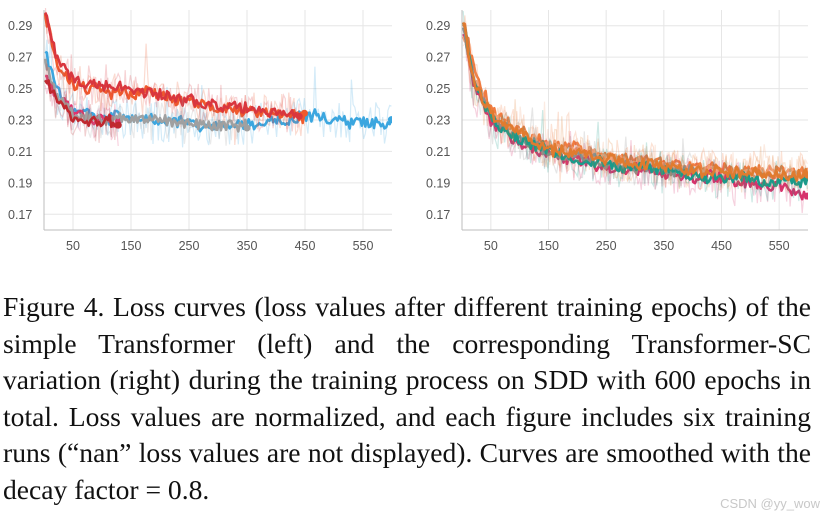 Image resolution: width=826 pixels, height=515 pixels. I want to click on plot-area, so click(218, 78).